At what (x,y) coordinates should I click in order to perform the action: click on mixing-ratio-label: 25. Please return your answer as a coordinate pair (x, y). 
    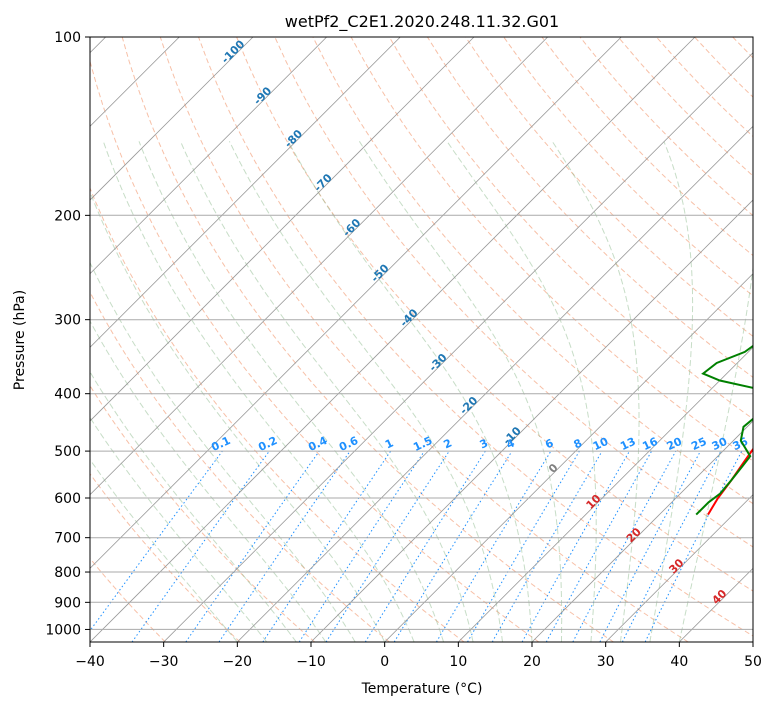
    Looking at the image, I should click on (698, 444).